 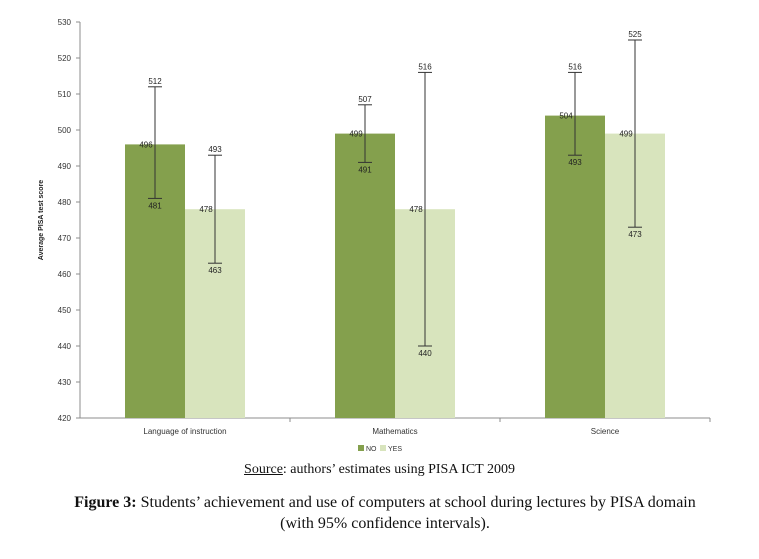 What do you see at coordinates (263, 469) in the screenshot?
I see `source-label: Source` at bounding box center [263, 469].